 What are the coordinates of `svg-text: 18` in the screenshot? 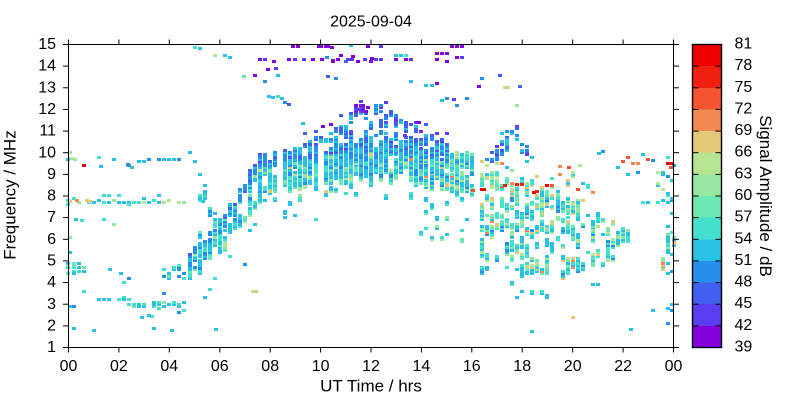 It's located at (522, 366).